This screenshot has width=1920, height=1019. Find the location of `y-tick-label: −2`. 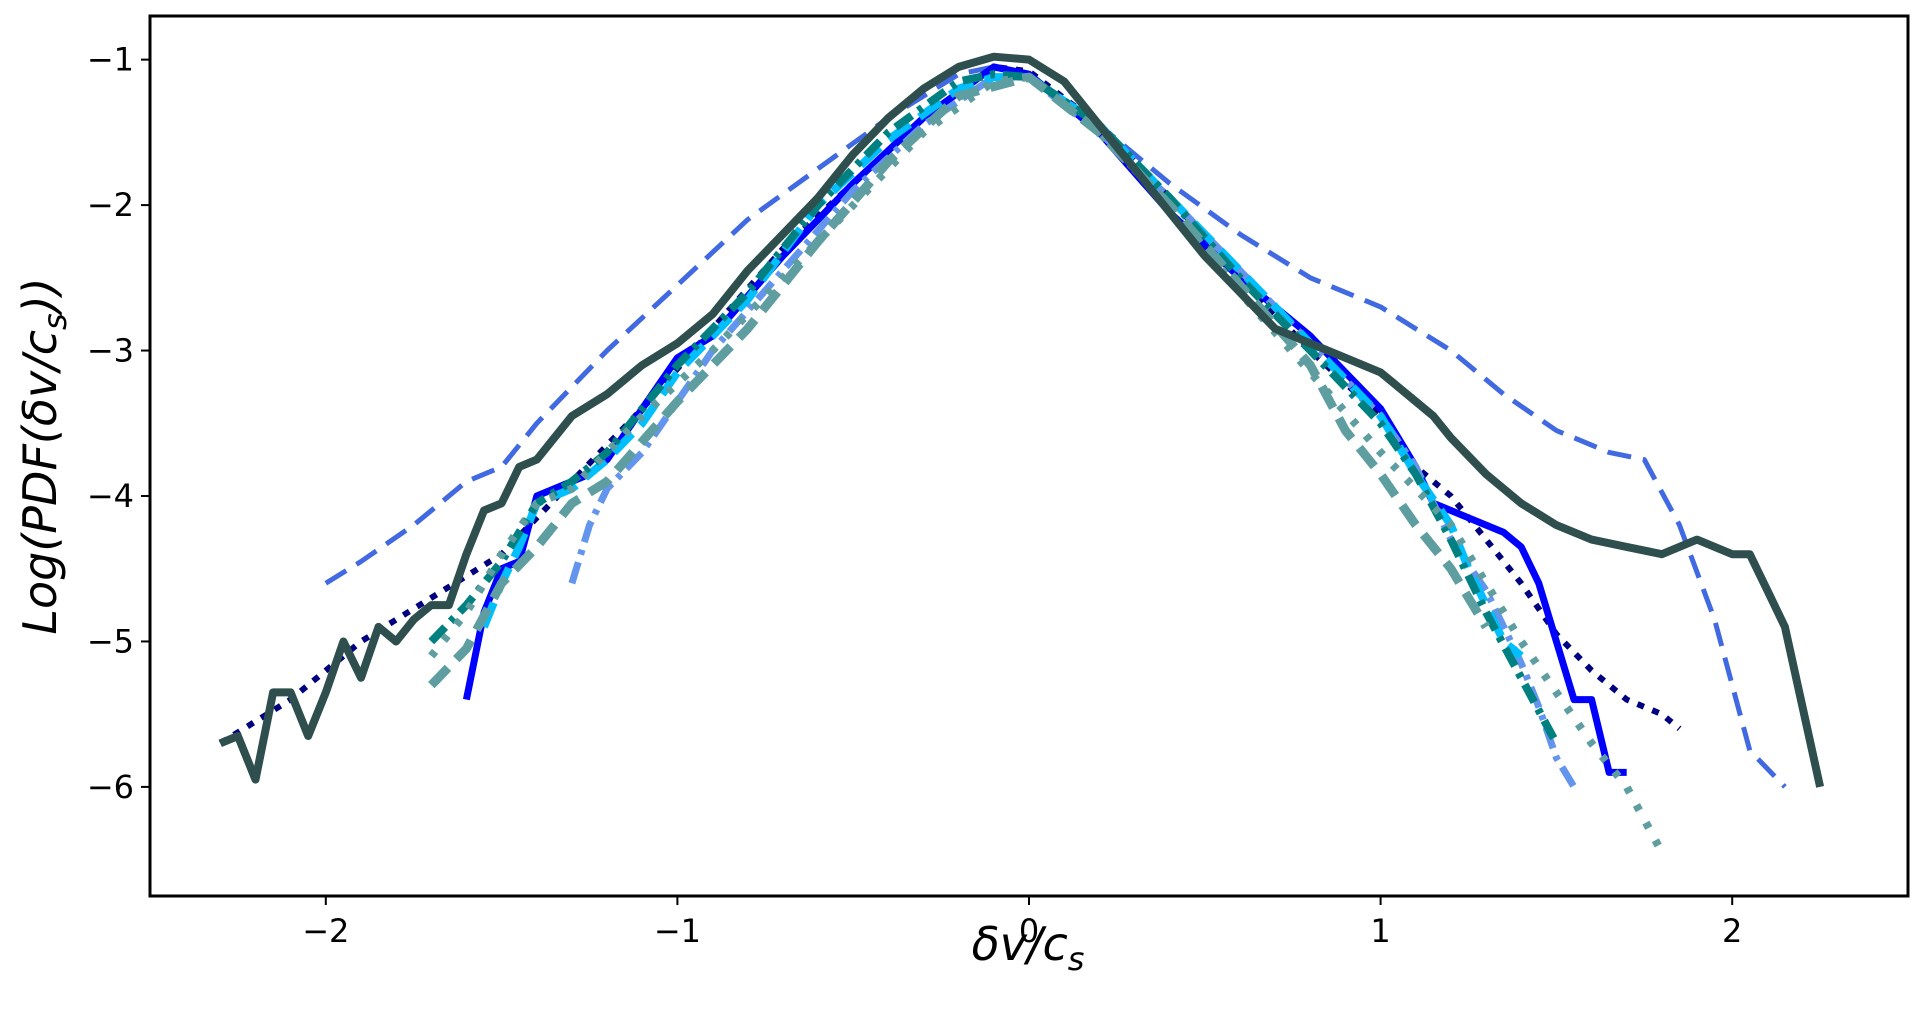

y-tick-label: −2 is located at coordinates (110, 205).